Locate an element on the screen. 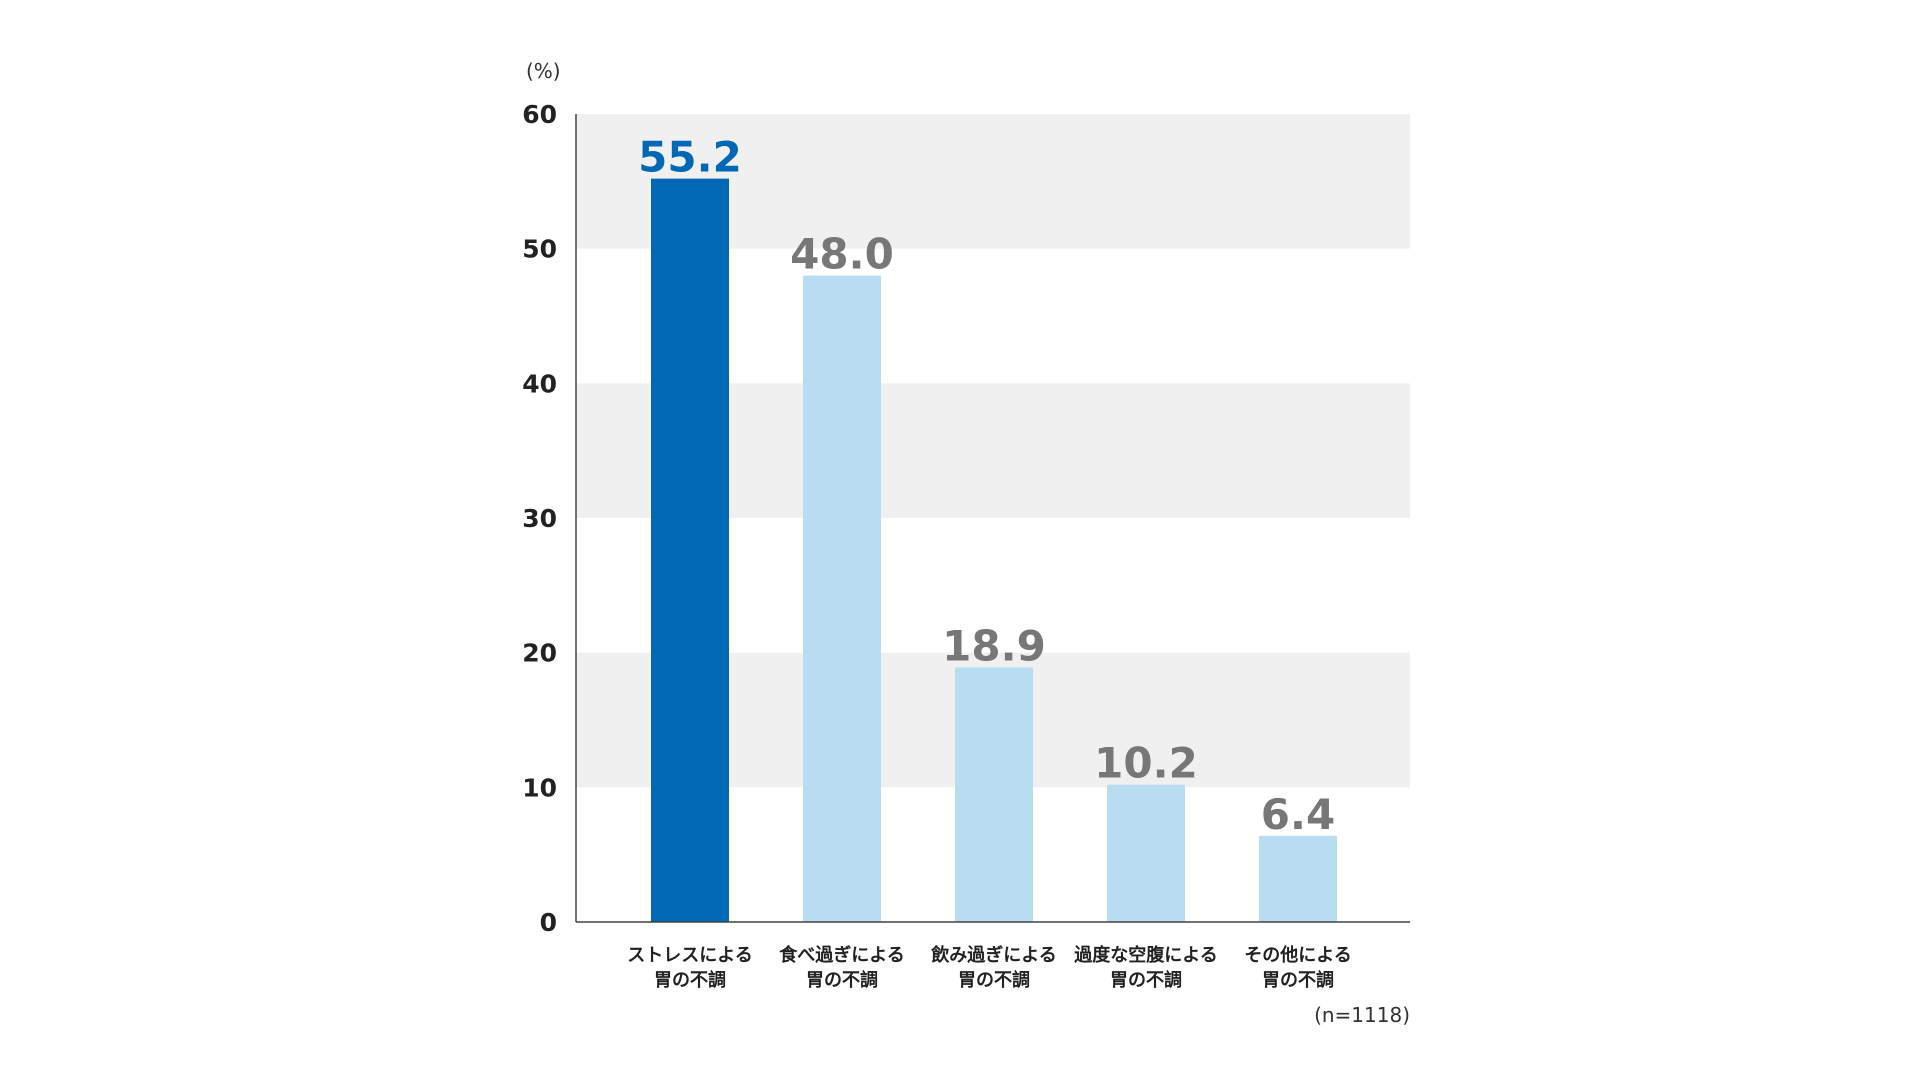 The image size is (1920, 1084). y-tick-label: 0 is located at coordinates (548, 922).